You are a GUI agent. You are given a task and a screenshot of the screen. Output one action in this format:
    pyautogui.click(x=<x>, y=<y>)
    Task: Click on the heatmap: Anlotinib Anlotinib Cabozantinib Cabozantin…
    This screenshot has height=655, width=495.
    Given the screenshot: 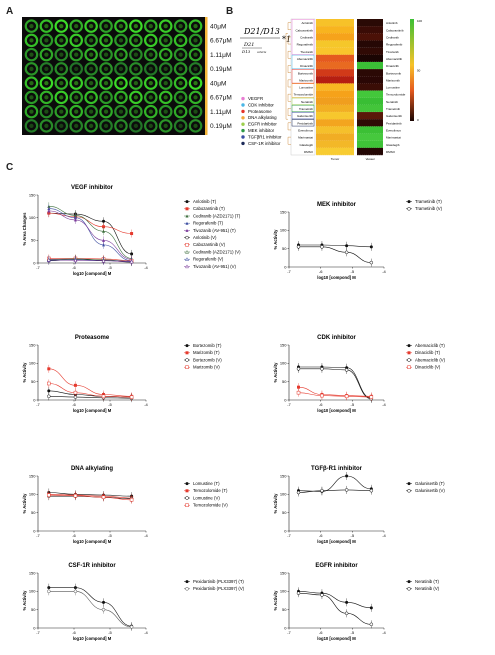 What is the action you would take?
    pyautogui.click(x=353, y=89)
    